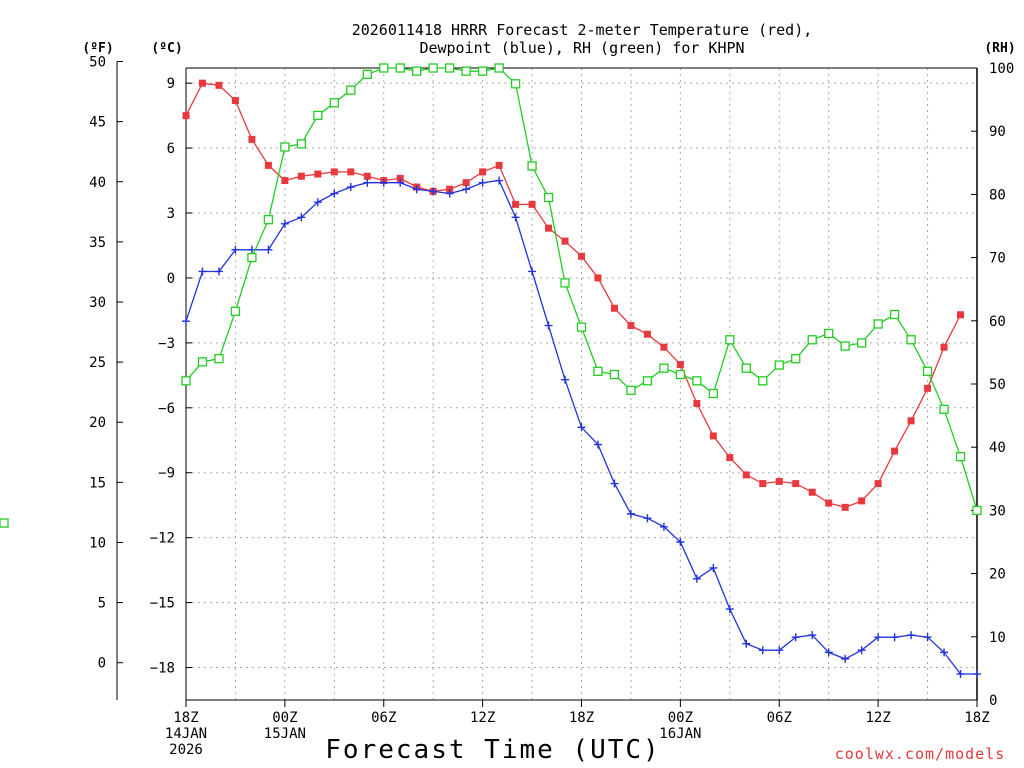 The width and height of the screenshot is (1024, 768). What do you see at coordinates (97, 423) in the screenshot?
I see `fahrenheit-tick-label: 20` at bounding box center [97, 423].